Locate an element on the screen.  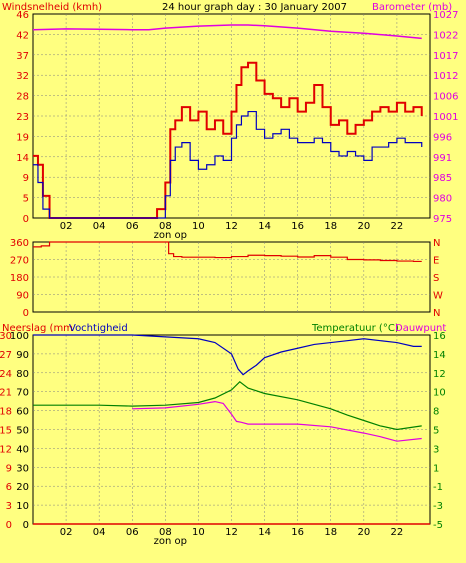
direction-y-tick-right: S is located at coordinates (436, 278).